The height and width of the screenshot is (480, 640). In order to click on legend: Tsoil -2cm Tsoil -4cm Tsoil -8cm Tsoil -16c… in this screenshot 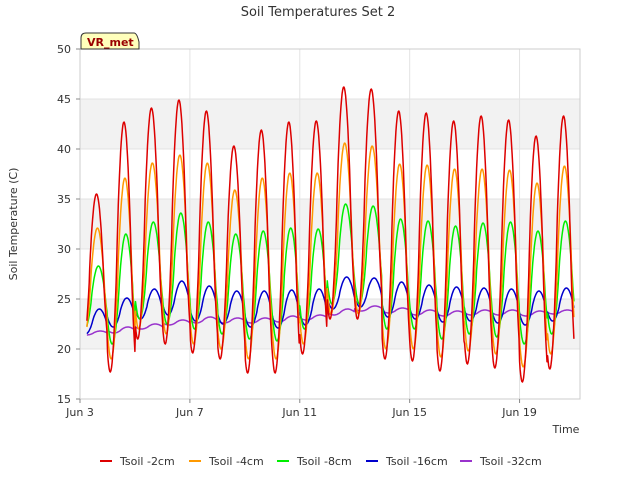, I will do `click(321, 461)`.